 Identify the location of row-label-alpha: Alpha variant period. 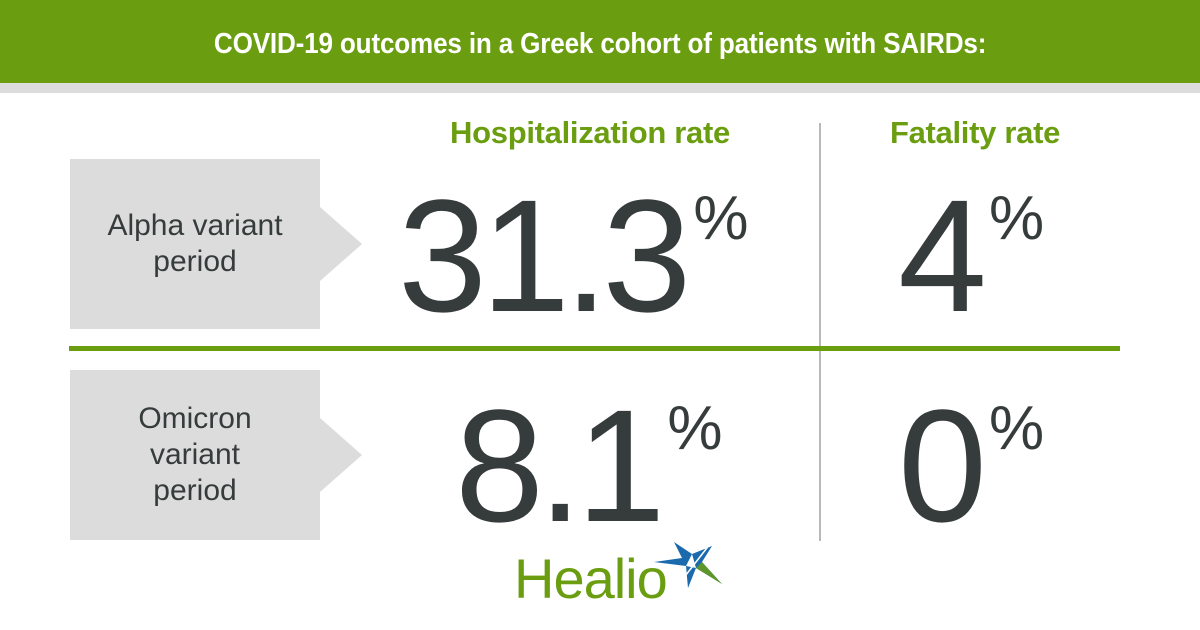
(216, 244).